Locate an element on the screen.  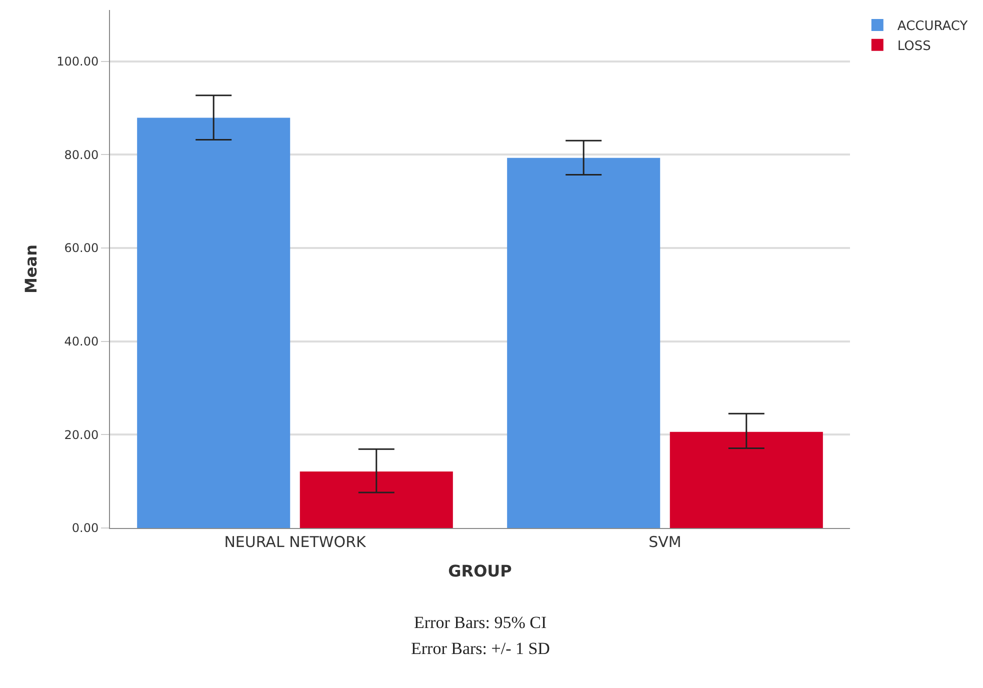
text: Error Bars: 95% CI is located at coordinates (480, 622).